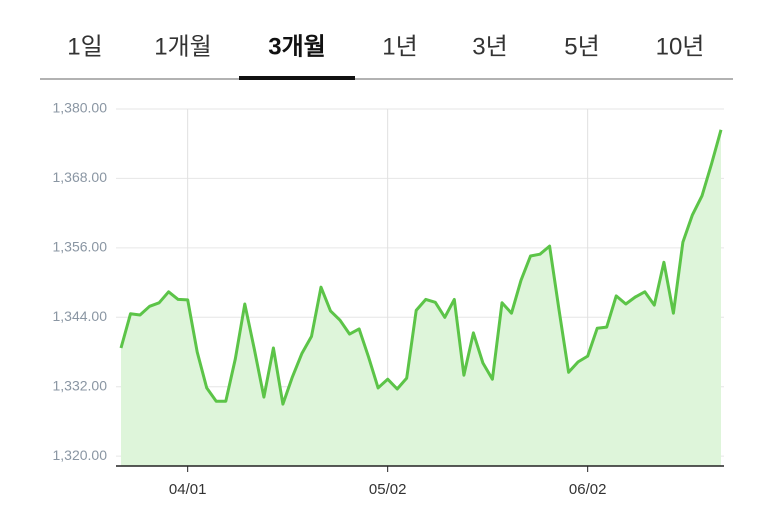 This screenshot has width=773, height=517. What do you see at coordinates (680, 46) in the screenshot?
I see `tab: 10년` at bounding box center [680, 46].